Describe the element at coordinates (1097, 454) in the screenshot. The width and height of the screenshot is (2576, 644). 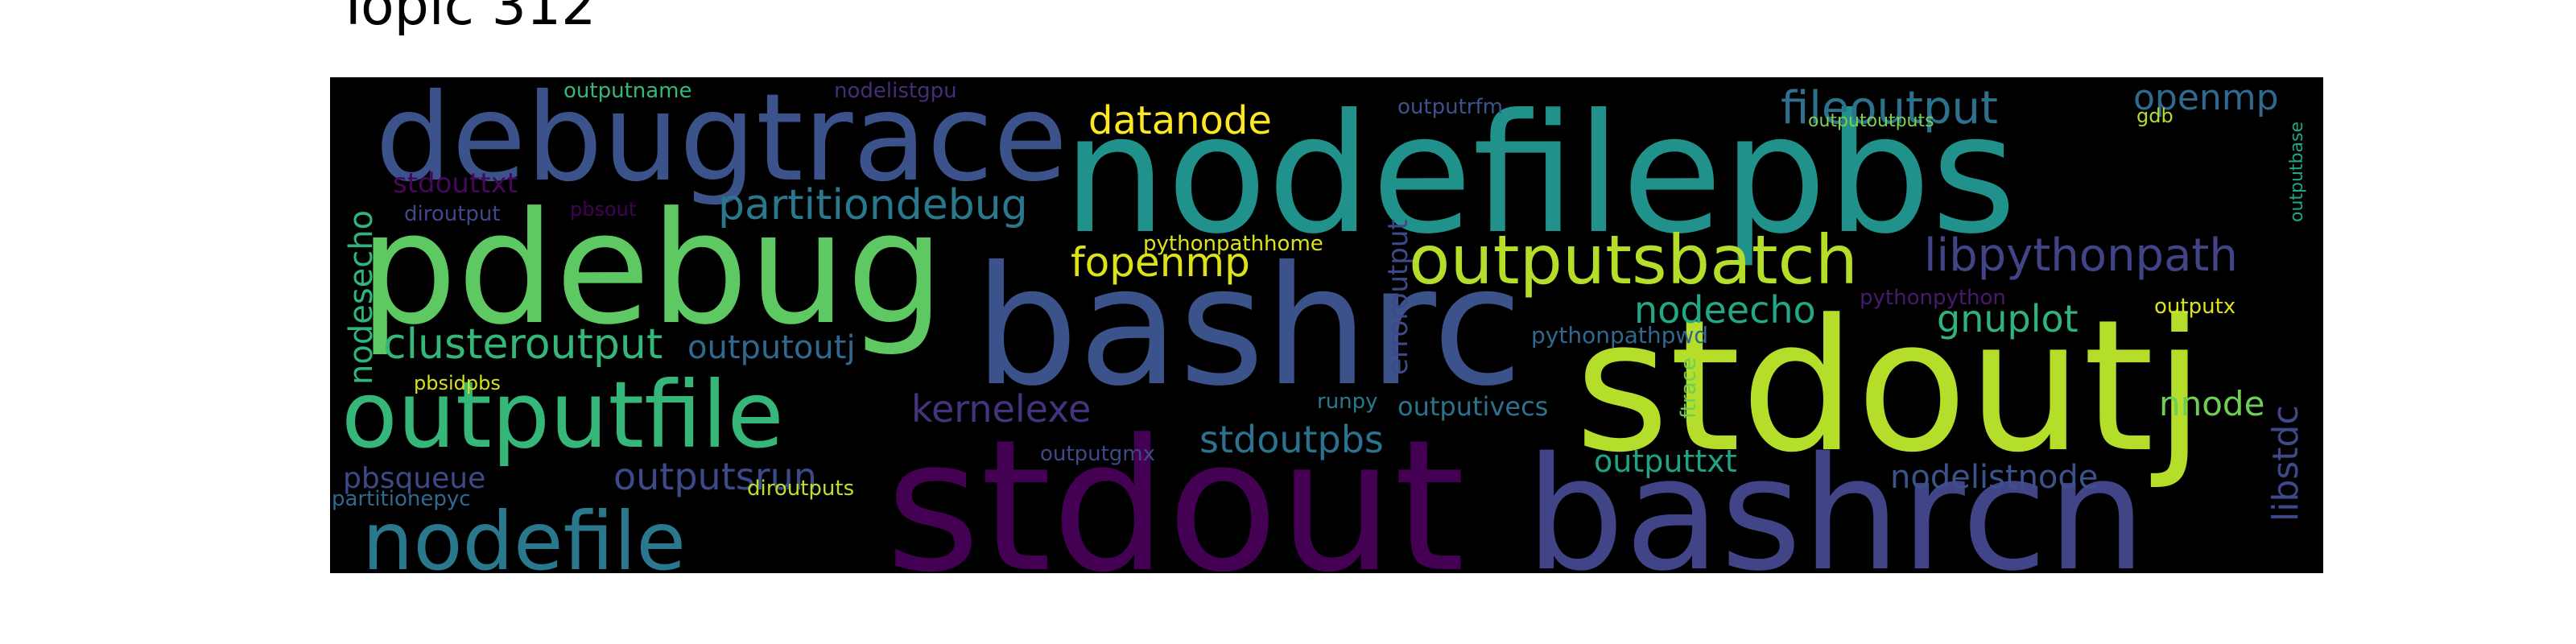
I see `word-outputgmx: outputgmx` at that location.